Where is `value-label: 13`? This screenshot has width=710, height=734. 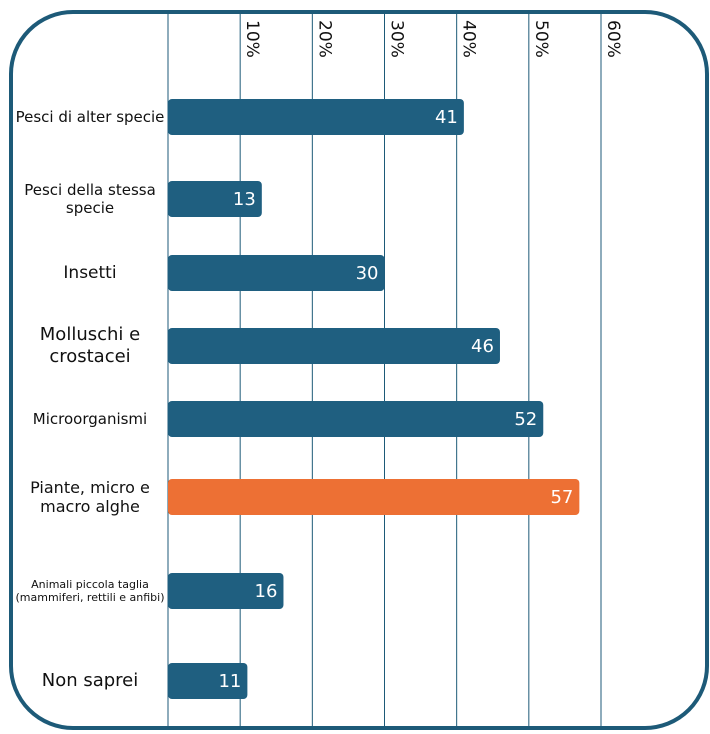
value-label: 13 is located at coordinates (244, 199).